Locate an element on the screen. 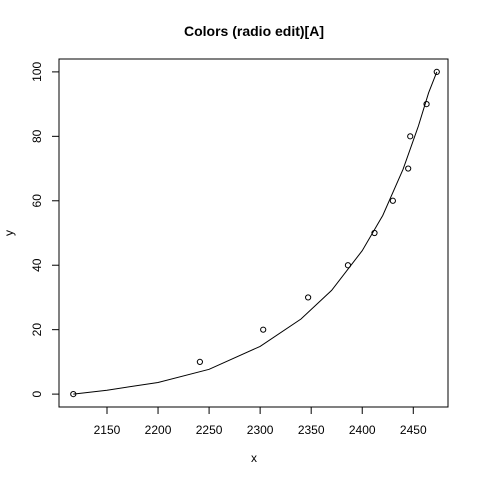 This screenshot has height=480, width=480. x-tick-label: 2200 is located at coordinates (158, 430).